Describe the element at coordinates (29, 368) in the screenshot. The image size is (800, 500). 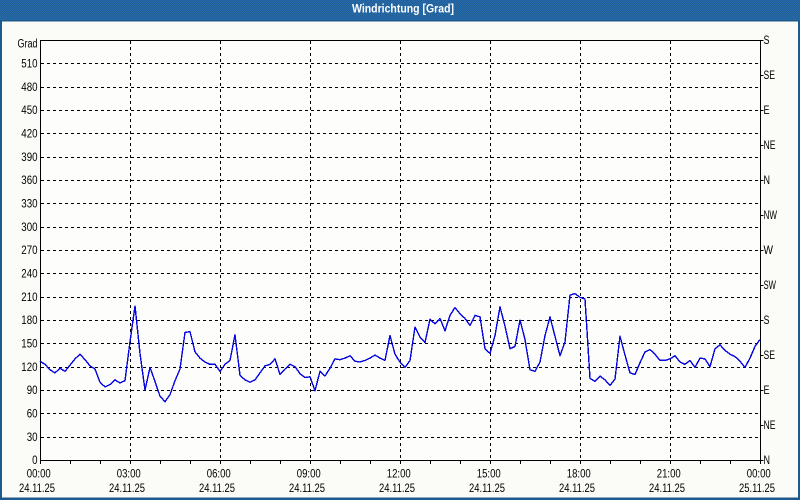
I see `svg-text: 120` at that location.